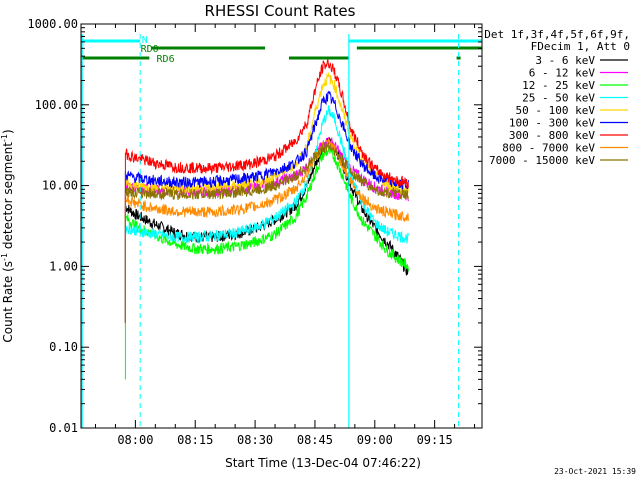 This screenshot has width=640, height=480. Describe the element at coordinates (323, 463) in the screenshot. I see `x-axis-label: Start Time (13-Dec-04 07:46:22)` at that location.